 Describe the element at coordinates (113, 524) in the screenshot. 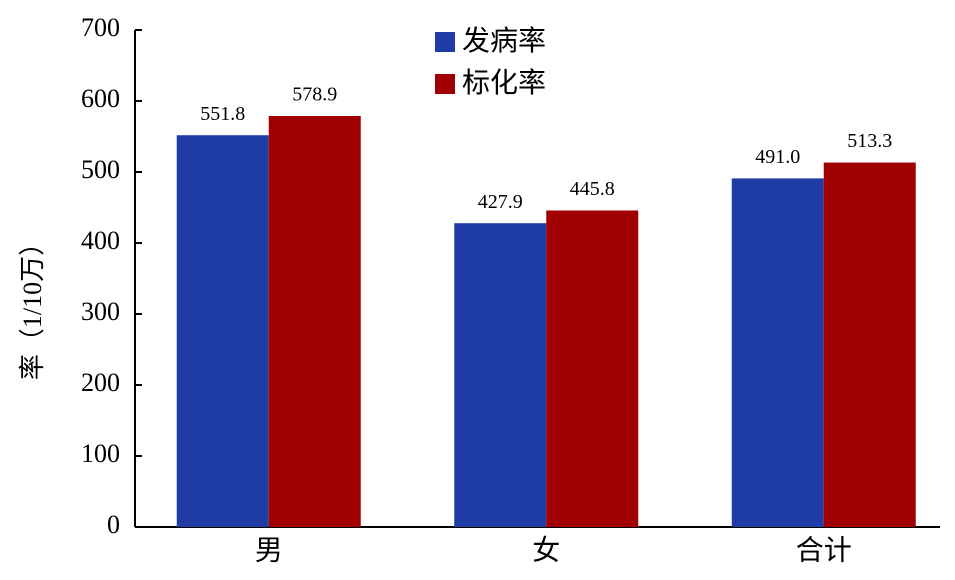

I see `y-tick-label: 0` at that location.